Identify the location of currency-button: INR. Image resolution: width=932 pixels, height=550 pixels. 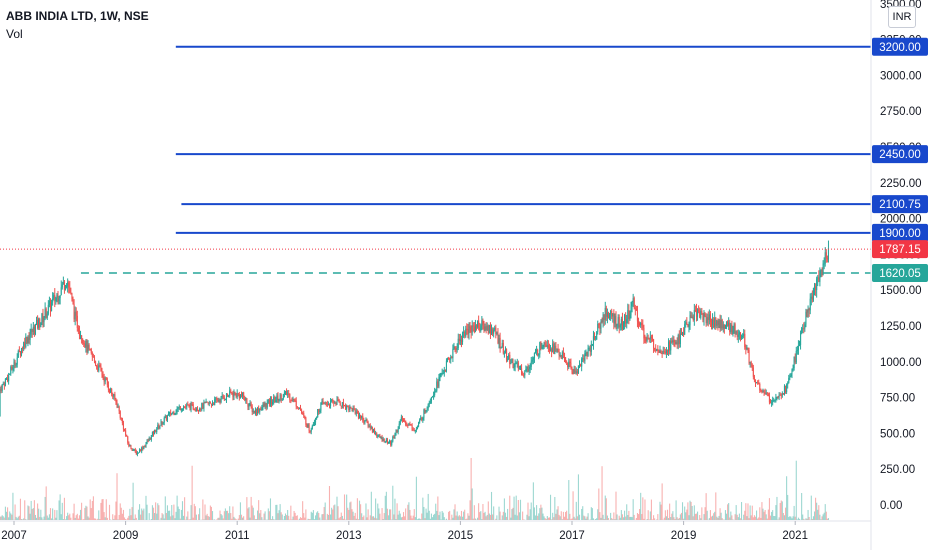
(902, 17).